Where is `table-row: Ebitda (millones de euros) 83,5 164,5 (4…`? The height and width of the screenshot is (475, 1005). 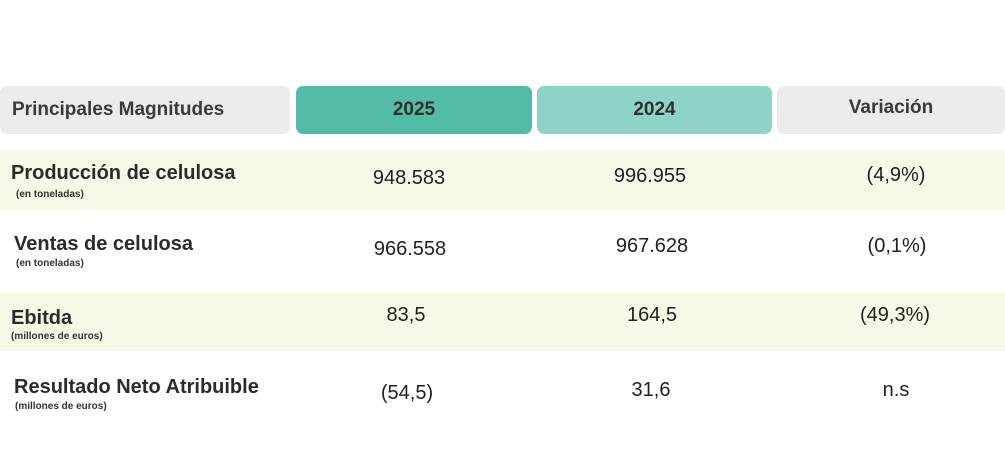
table-row: Ebitda (millones de euros) 83,5 164,5 (4… is located at coordinates (502, 322).